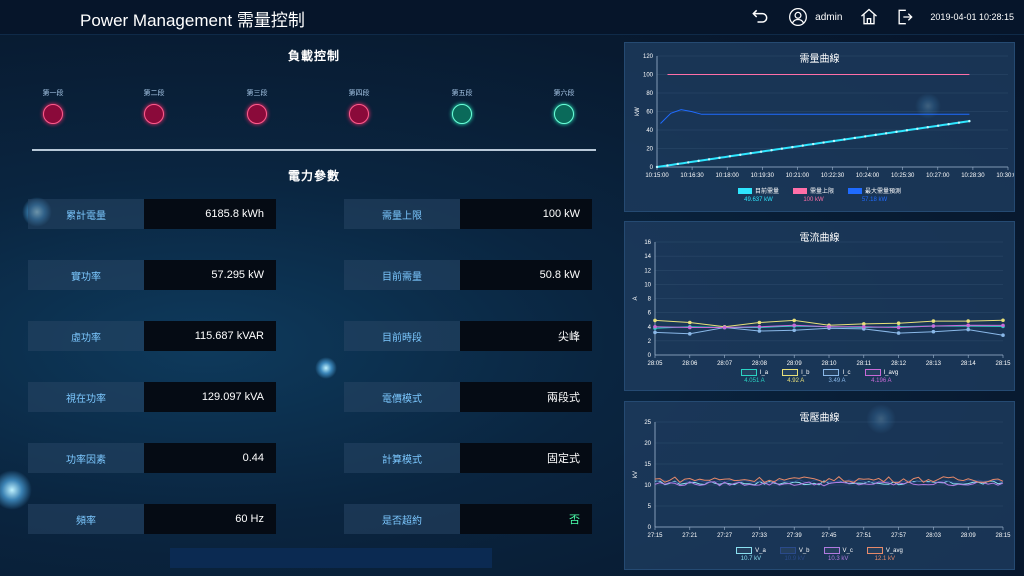  I want to click on y-tick-label: 40, so click(649, 131).